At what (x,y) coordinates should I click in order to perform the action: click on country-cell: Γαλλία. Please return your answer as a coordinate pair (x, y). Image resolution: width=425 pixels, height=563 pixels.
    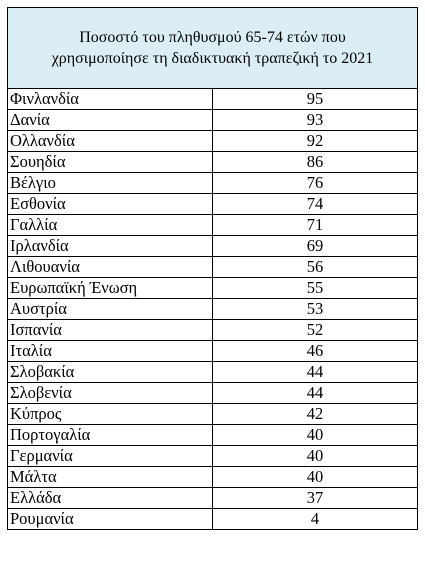
    Looking at the image, I should click on (110, 225).